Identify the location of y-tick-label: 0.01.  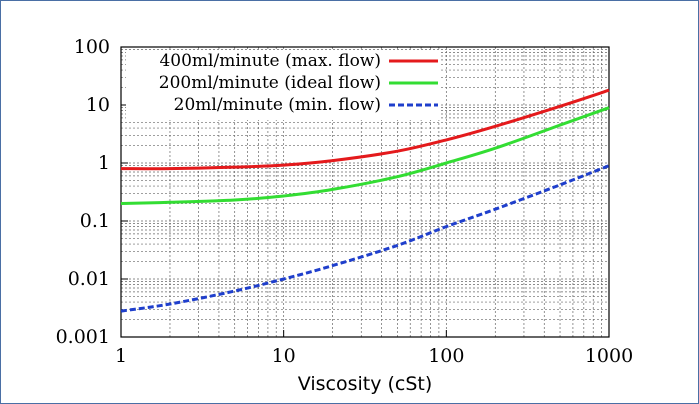
(89, 279).